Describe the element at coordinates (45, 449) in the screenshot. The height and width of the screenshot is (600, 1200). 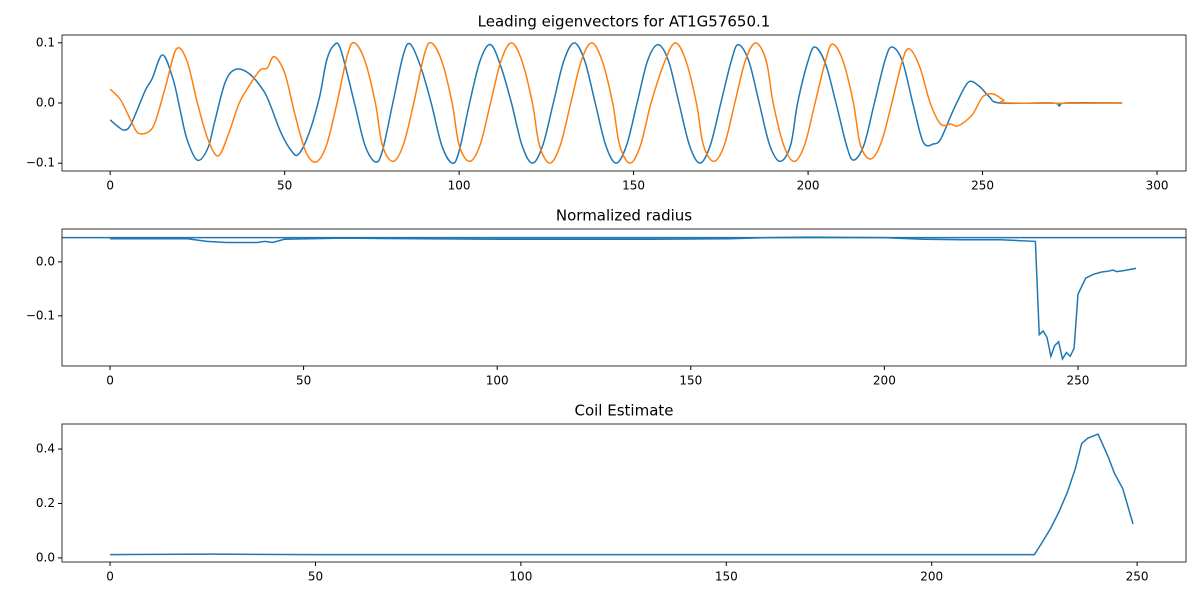
I see `y-tick-label: 0.4` at that location.